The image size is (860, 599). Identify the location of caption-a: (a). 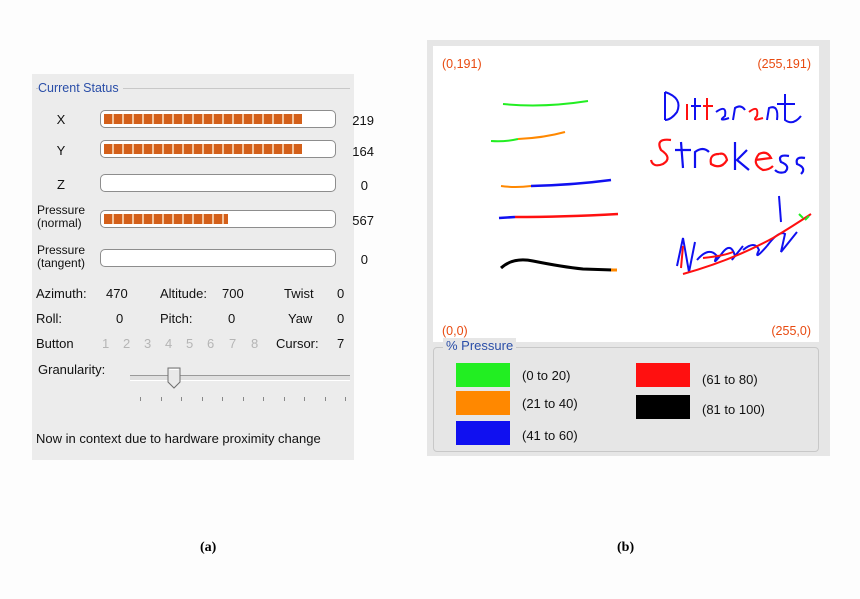
(208, 547).